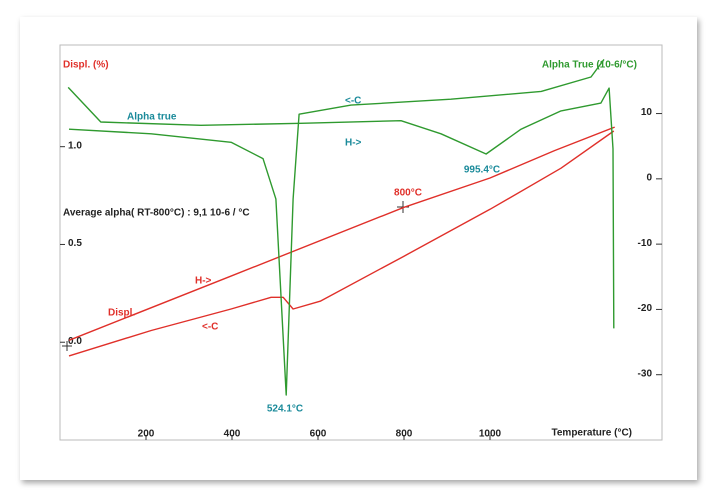 Image resolution: width=714 pixels, height=501 pixels. What do you see at coordinates (67, 346) in the screenshot?
I see `start-marker` at bounding box center [67, 346].